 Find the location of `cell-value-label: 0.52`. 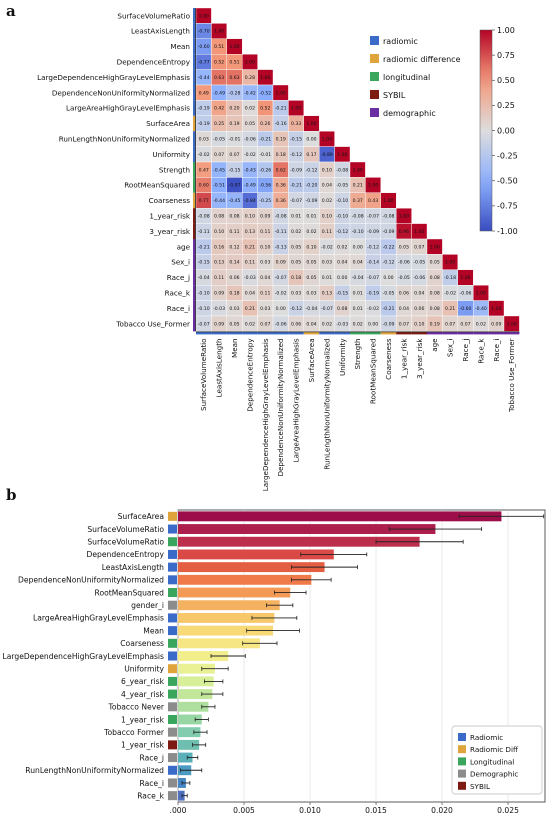

cell-value-label: 0.52 is located at coordinates (265, 109).